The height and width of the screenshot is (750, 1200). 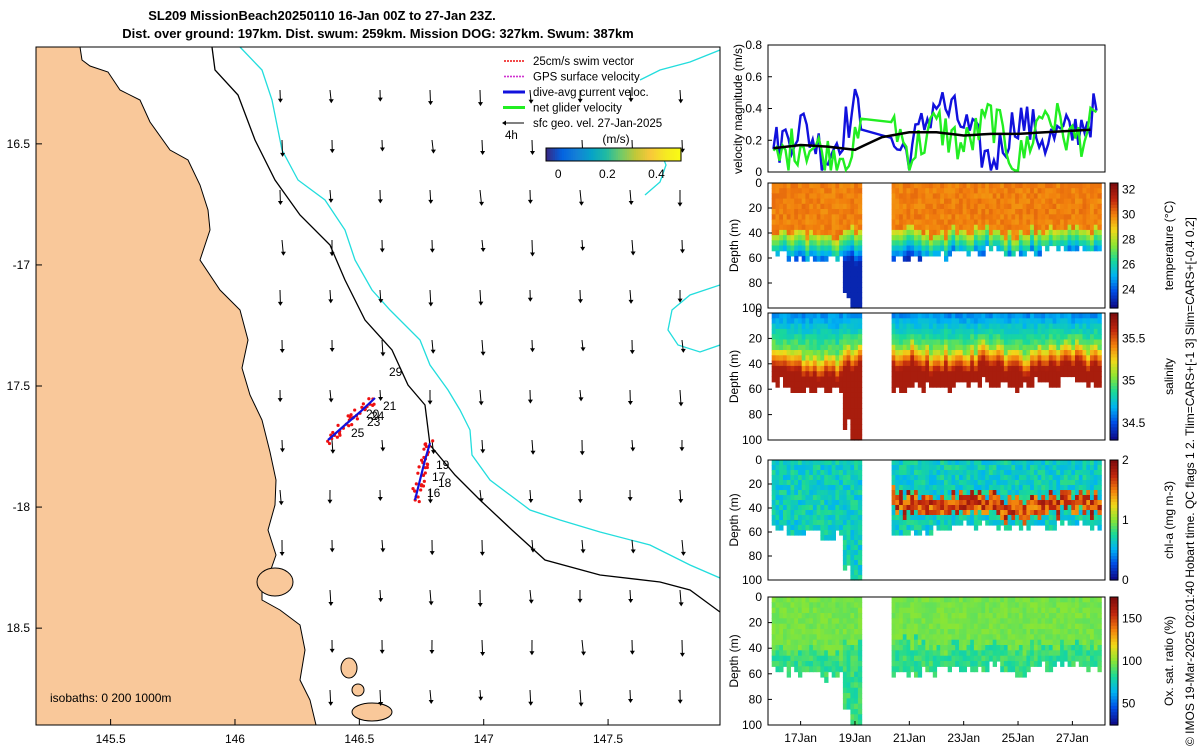 What do you see at coordinates (758, 183) in the screenshot?
I see `temperature-ytick-label: 0` at bounding box center [758, 183].